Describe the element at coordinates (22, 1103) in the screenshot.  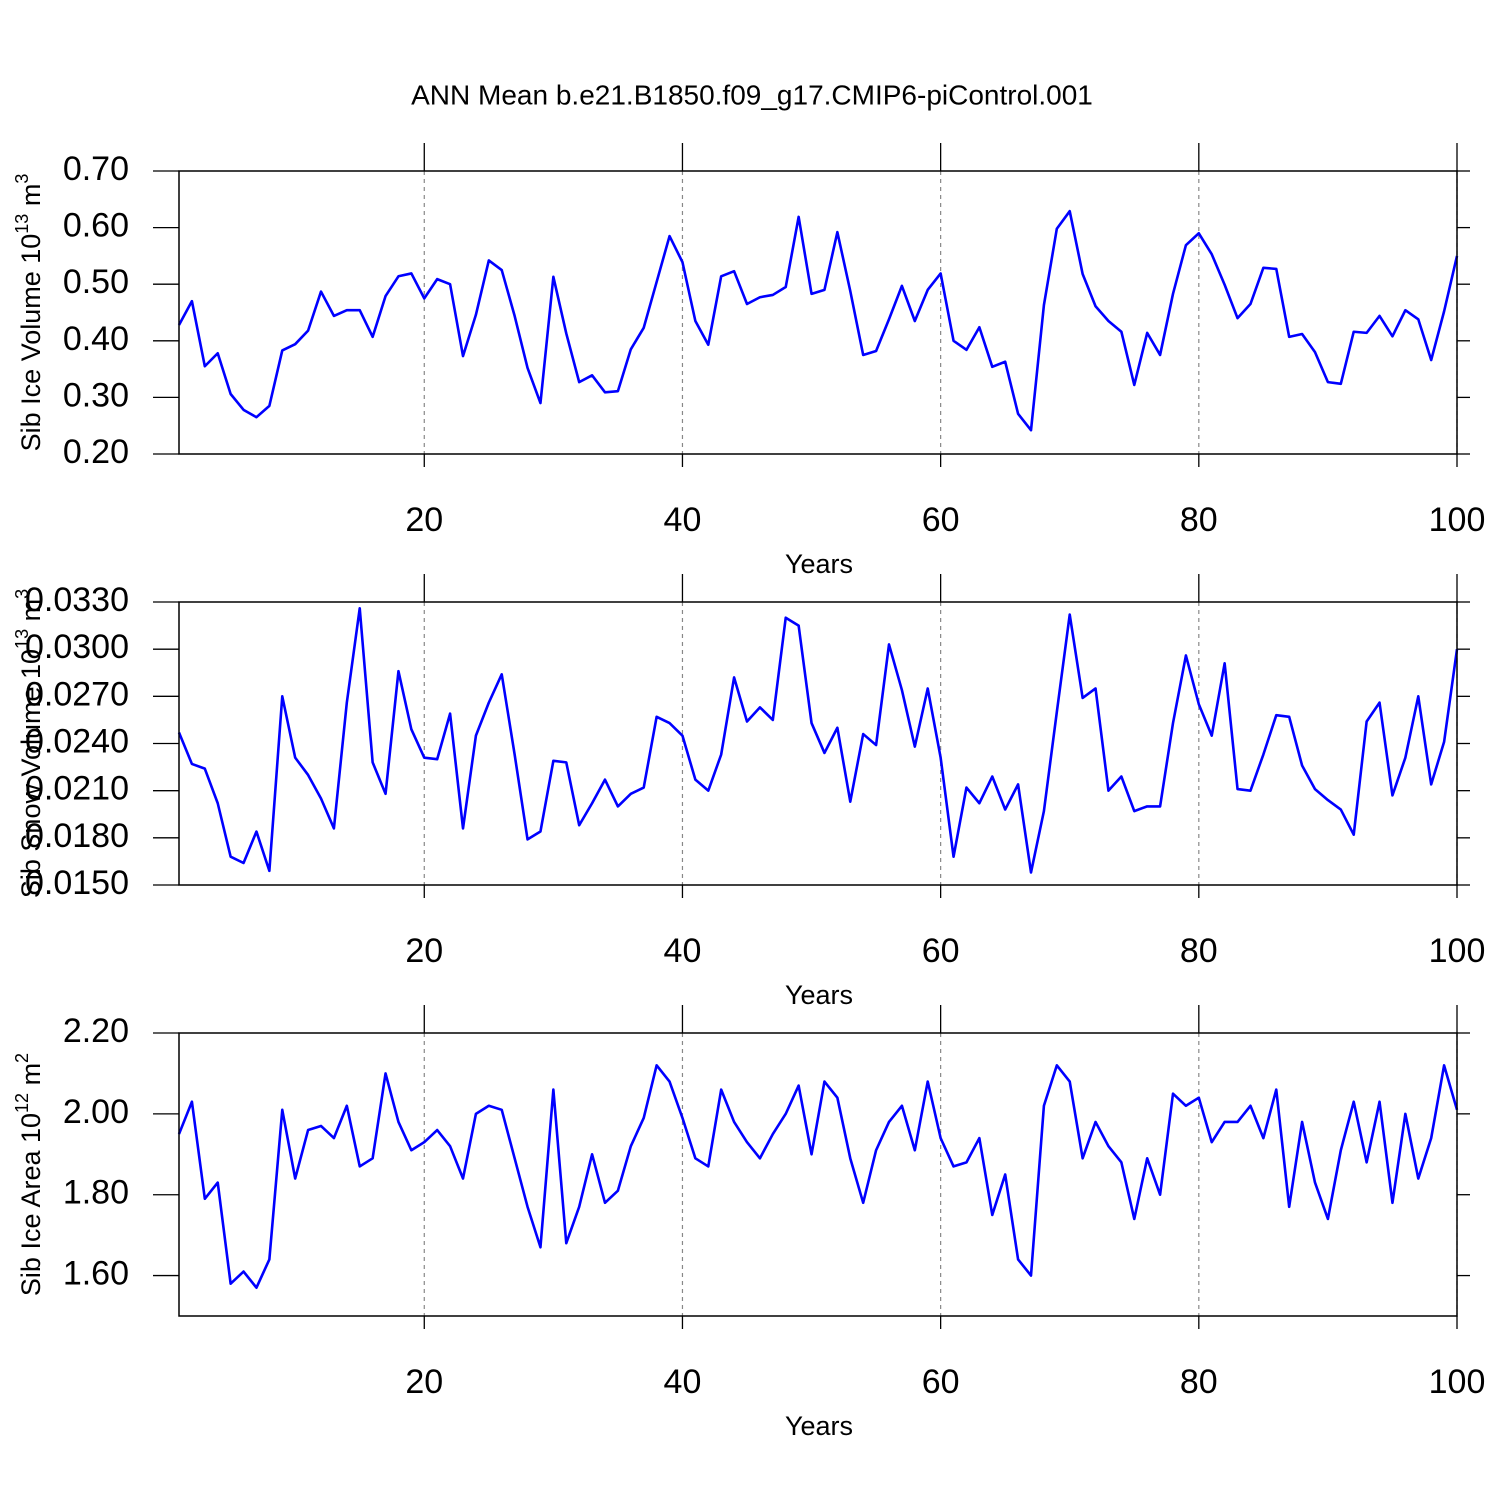
I see `y-axis-label-exponent: 12` at that location.